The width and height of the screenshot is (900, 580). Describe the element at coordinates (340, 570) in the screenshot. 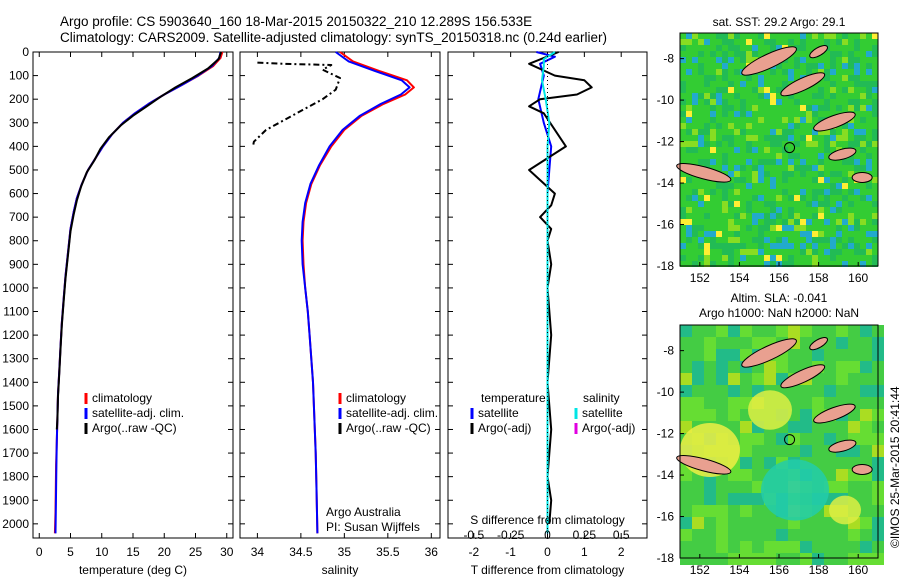

I see `salinity-xlabel: salinity` at that location.